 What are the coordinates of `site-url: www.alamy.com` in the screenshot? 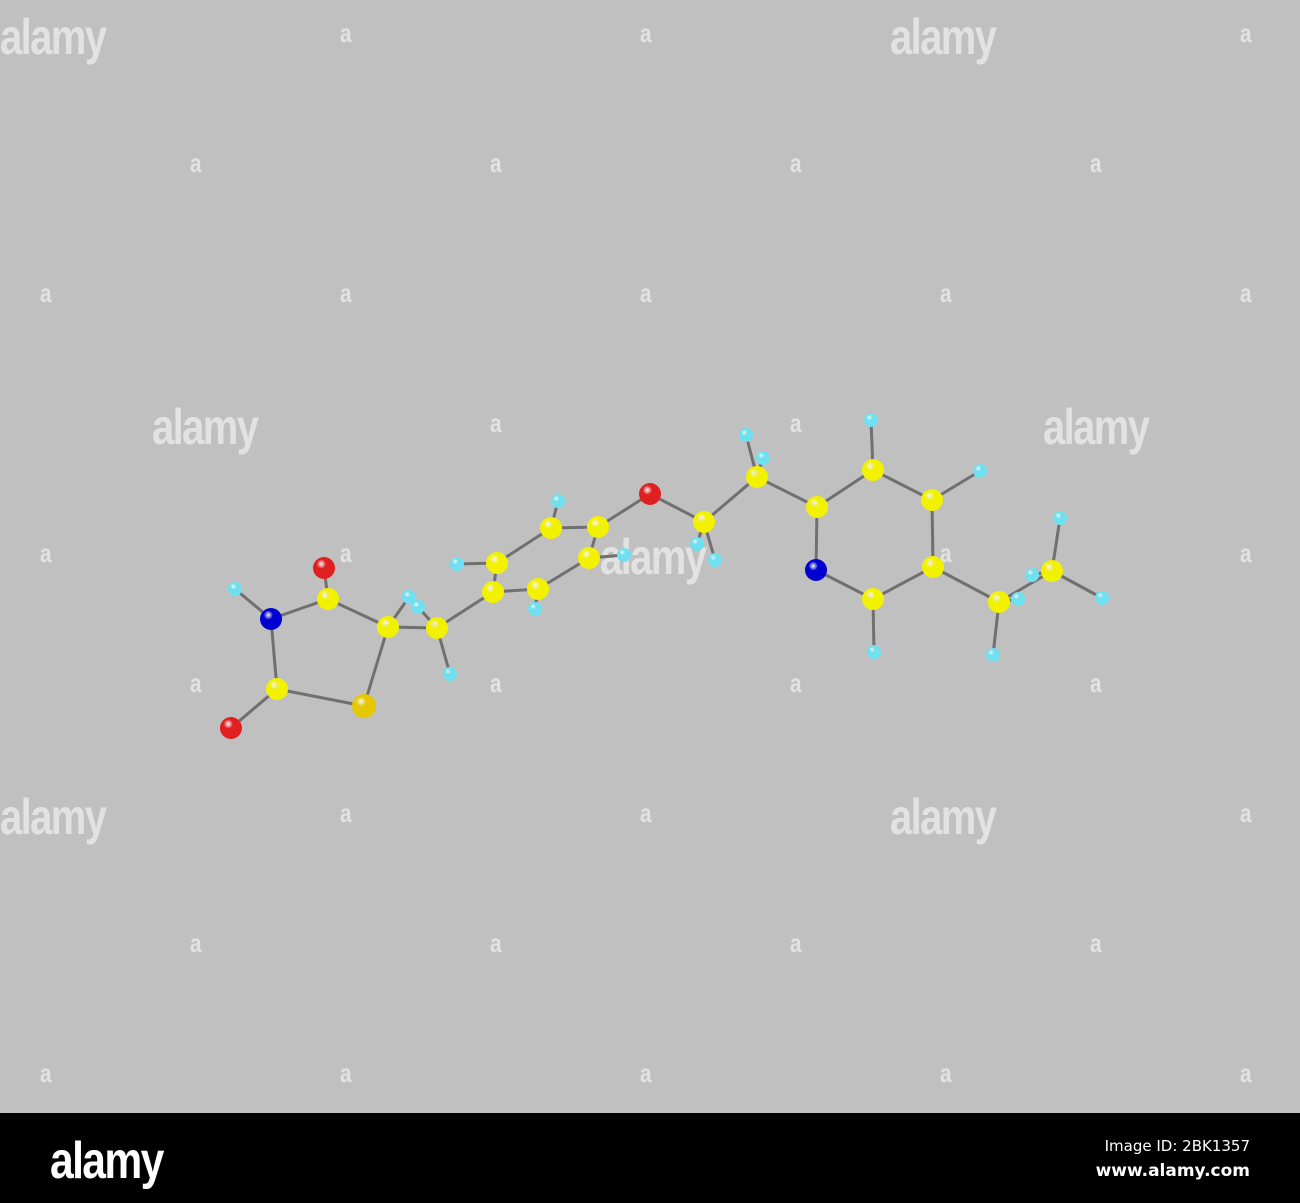 It's located at (1172, 1171).